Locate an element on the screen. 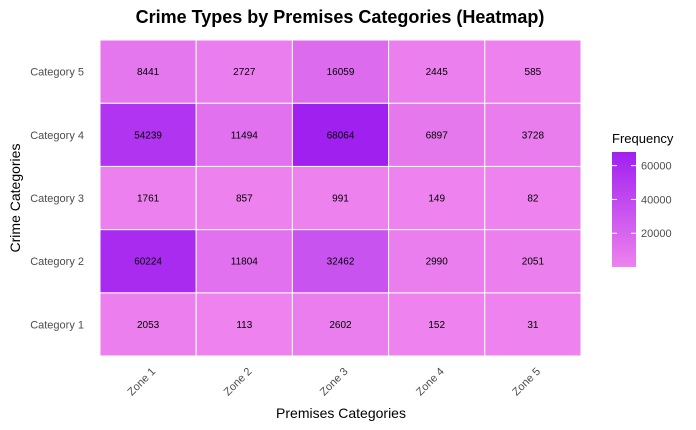  legend-title: Frequency is located at coordinates (643, 138).